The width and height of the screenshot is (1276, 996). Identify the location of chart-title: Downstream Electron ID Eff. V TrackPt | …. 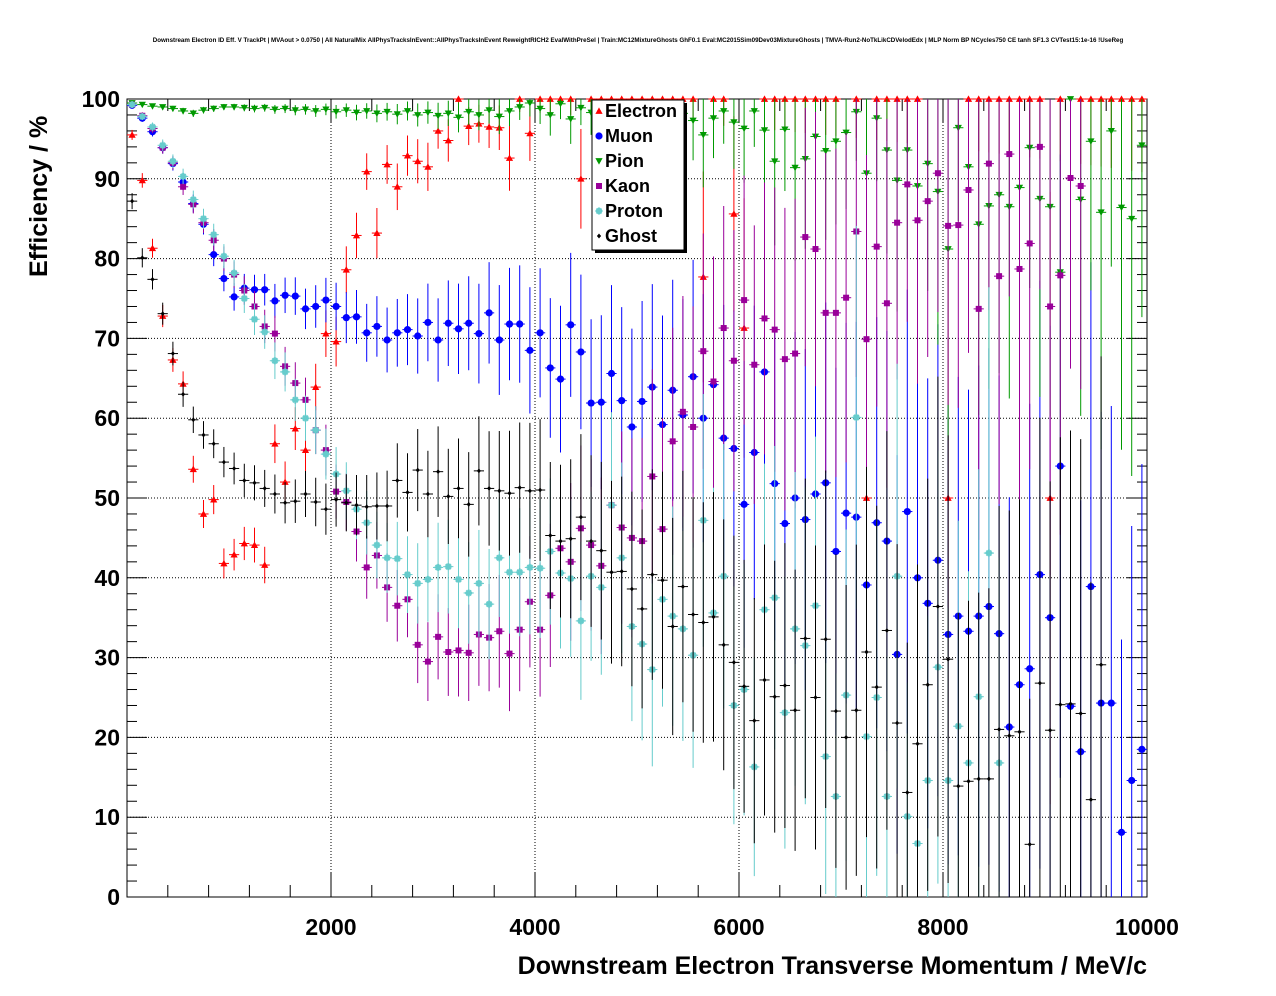
(638, 40).